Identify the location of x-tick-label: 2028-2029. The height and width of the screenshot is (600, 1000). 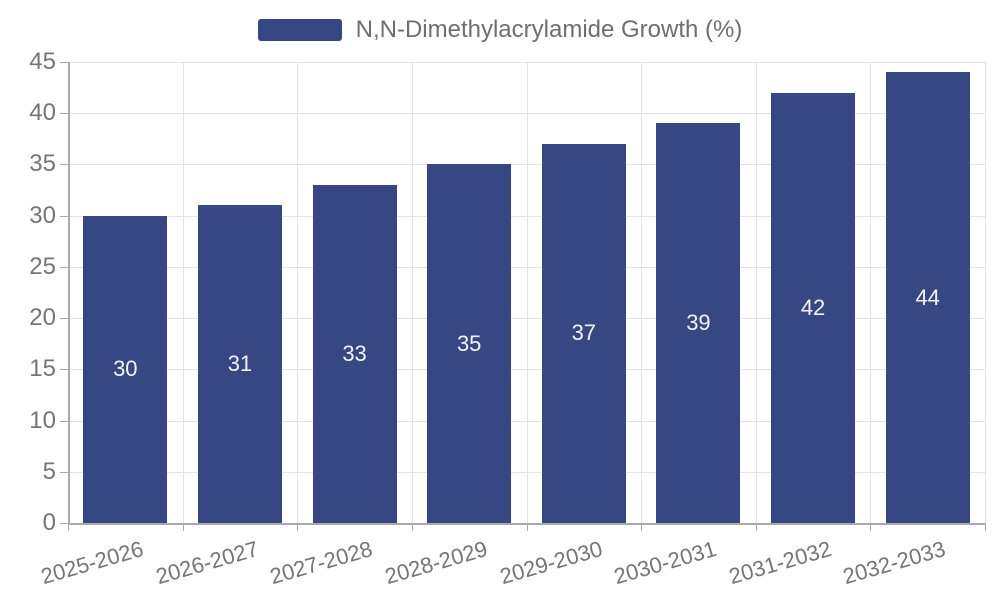
(436, 563).